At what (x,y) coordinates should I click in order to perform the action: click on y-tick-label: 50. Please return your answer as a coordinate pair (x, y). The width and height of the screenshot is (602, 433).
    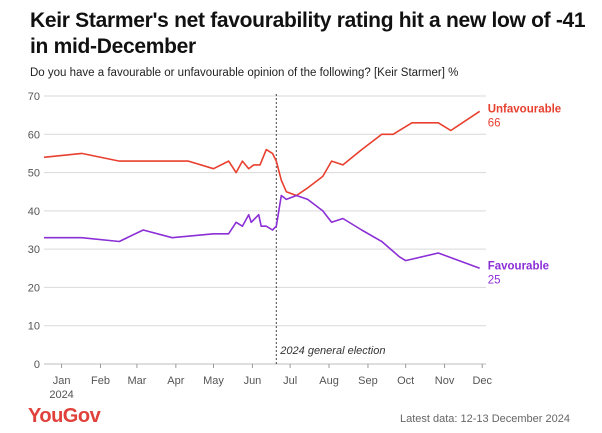
    Looking at the image, I should click on (34, 174).